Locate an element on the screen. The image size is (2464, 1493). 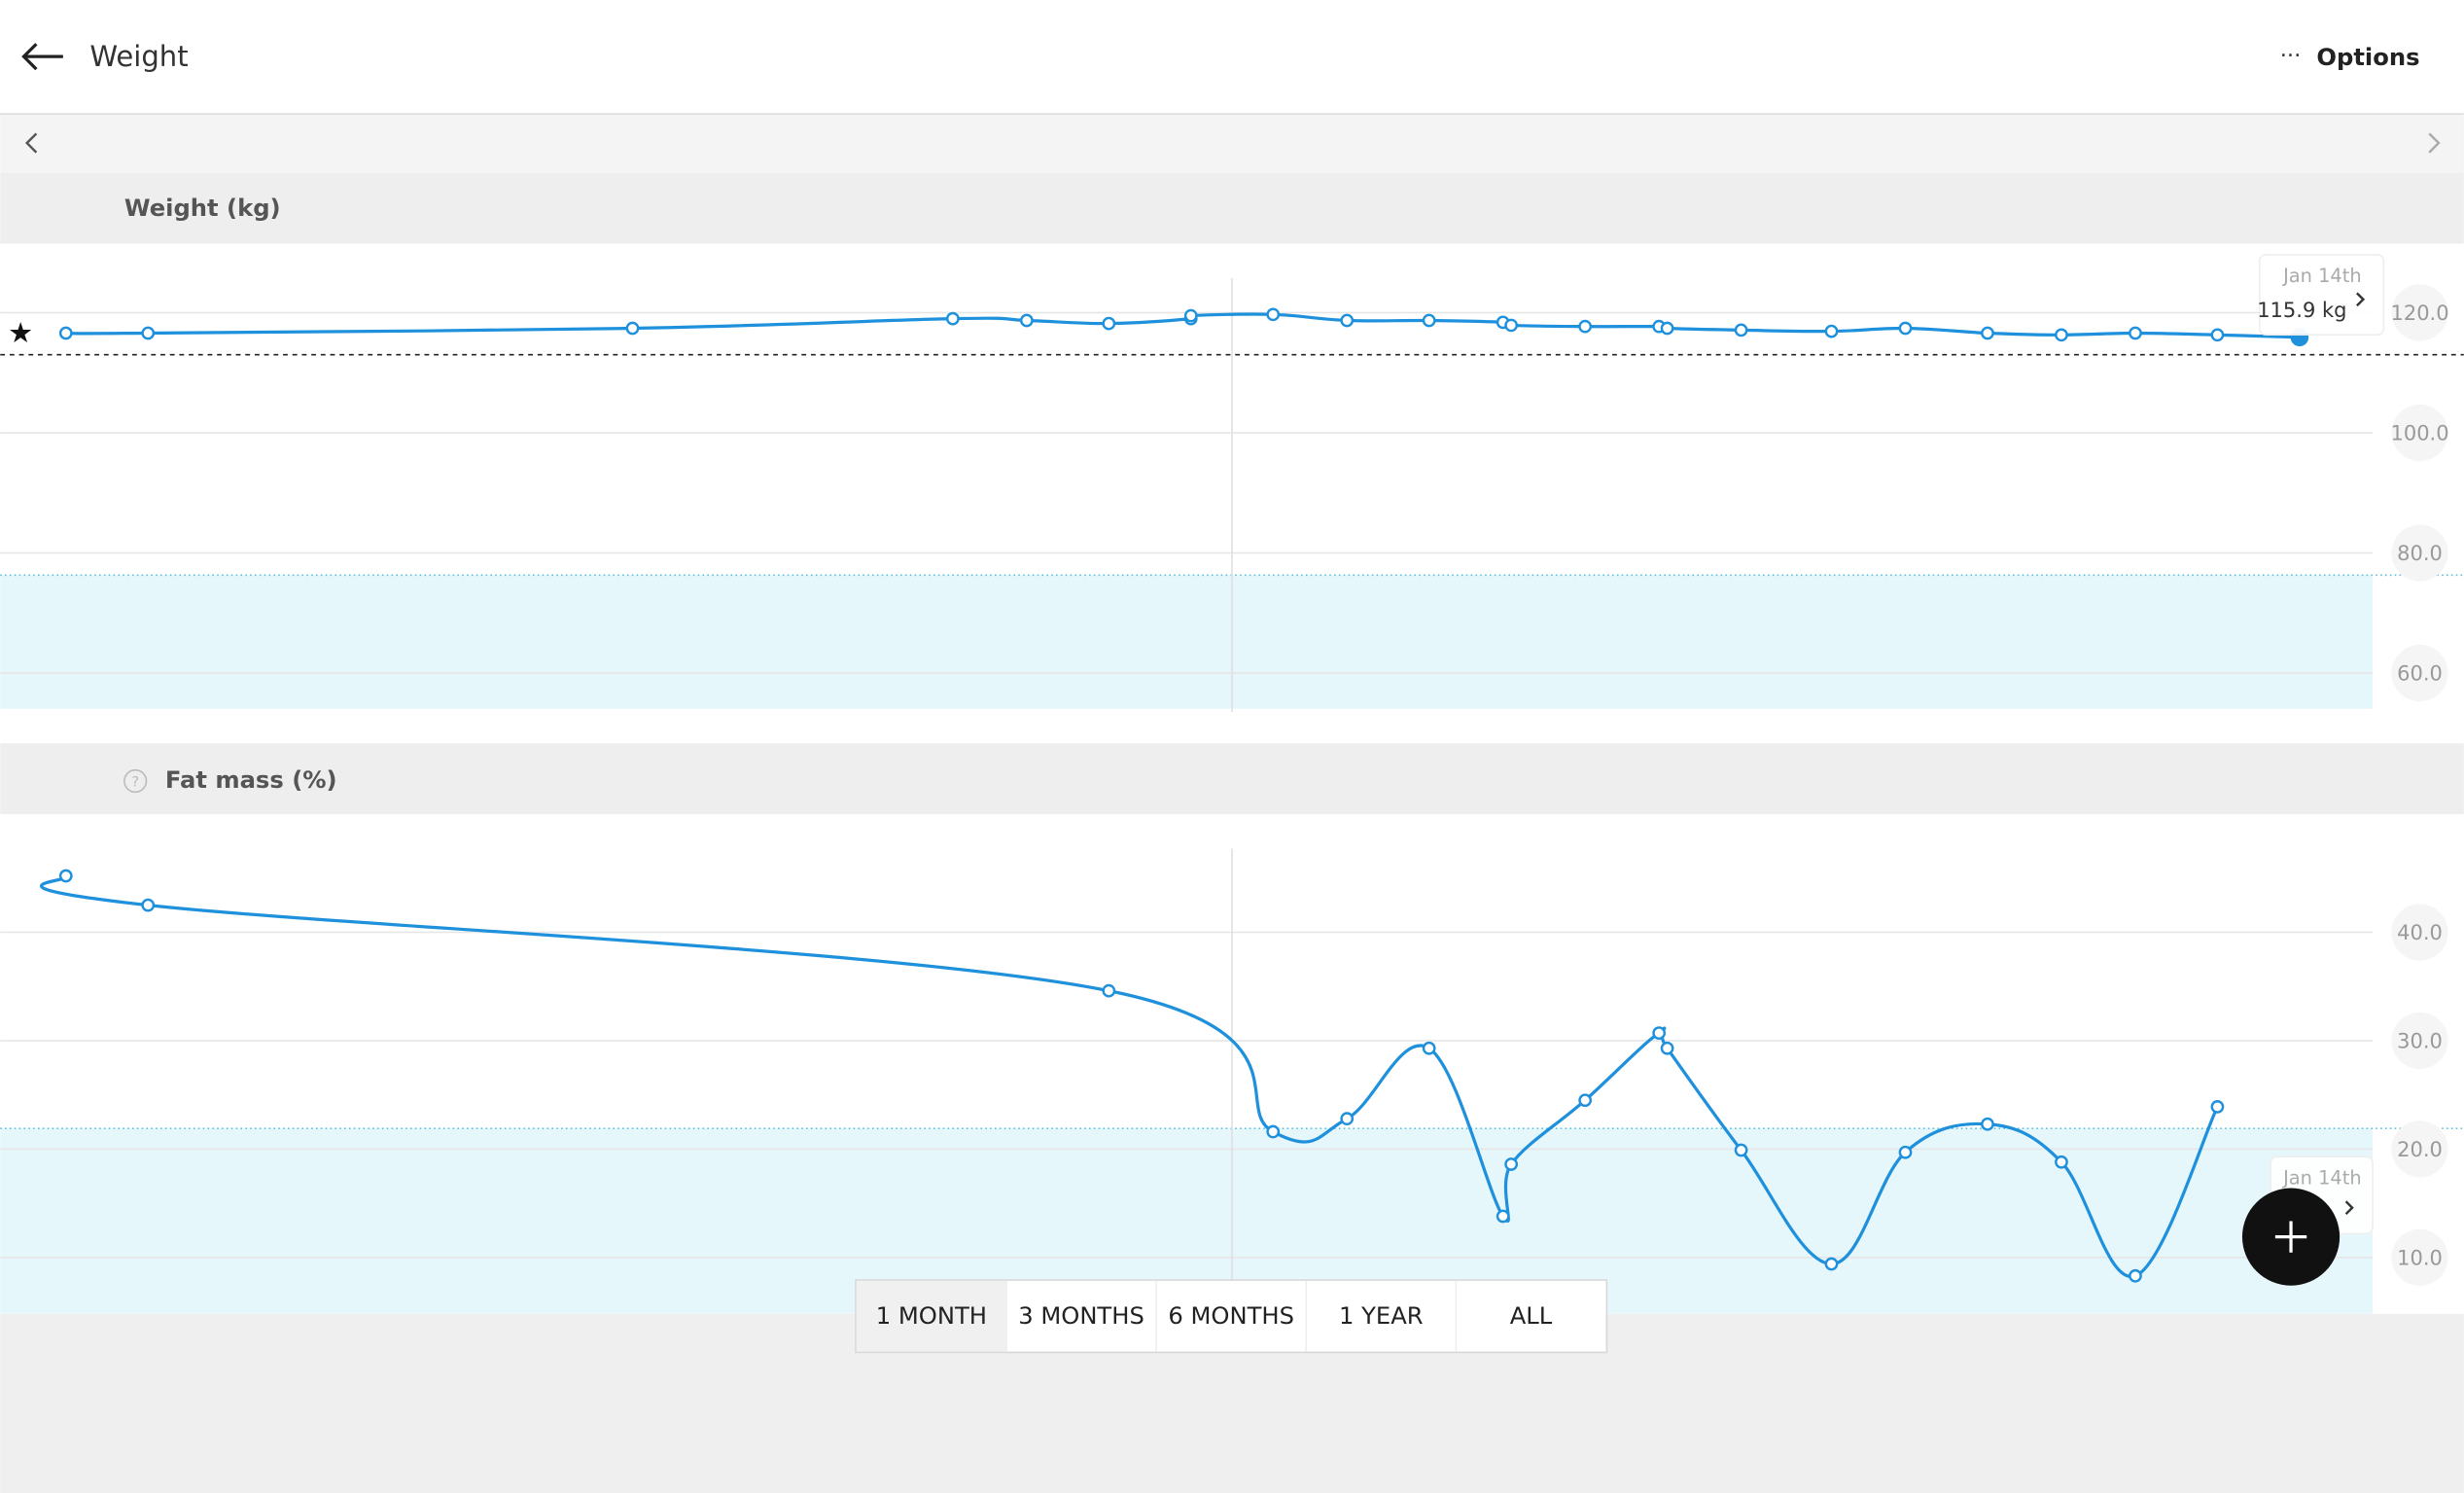
tooltip: Jan 14th 115.9 kg is located at coordinates (2321, 294).